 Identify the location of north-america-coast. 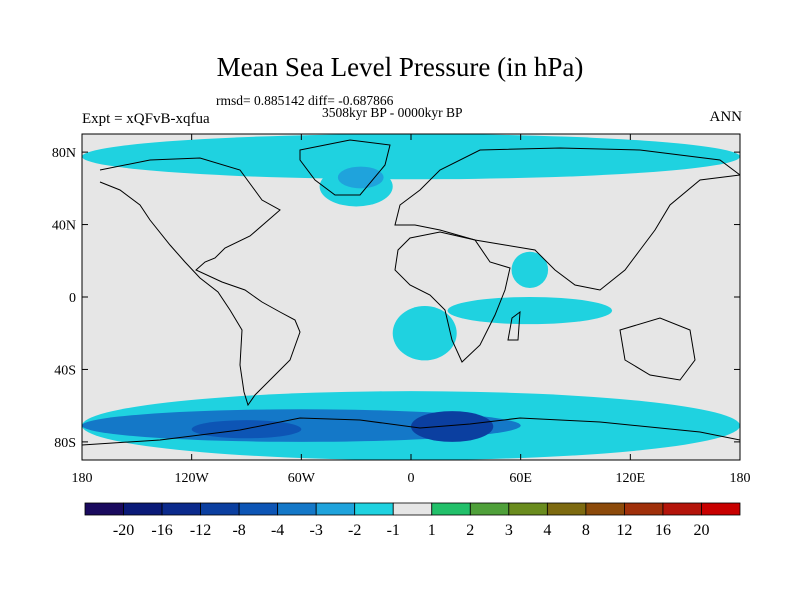
(200, 282).